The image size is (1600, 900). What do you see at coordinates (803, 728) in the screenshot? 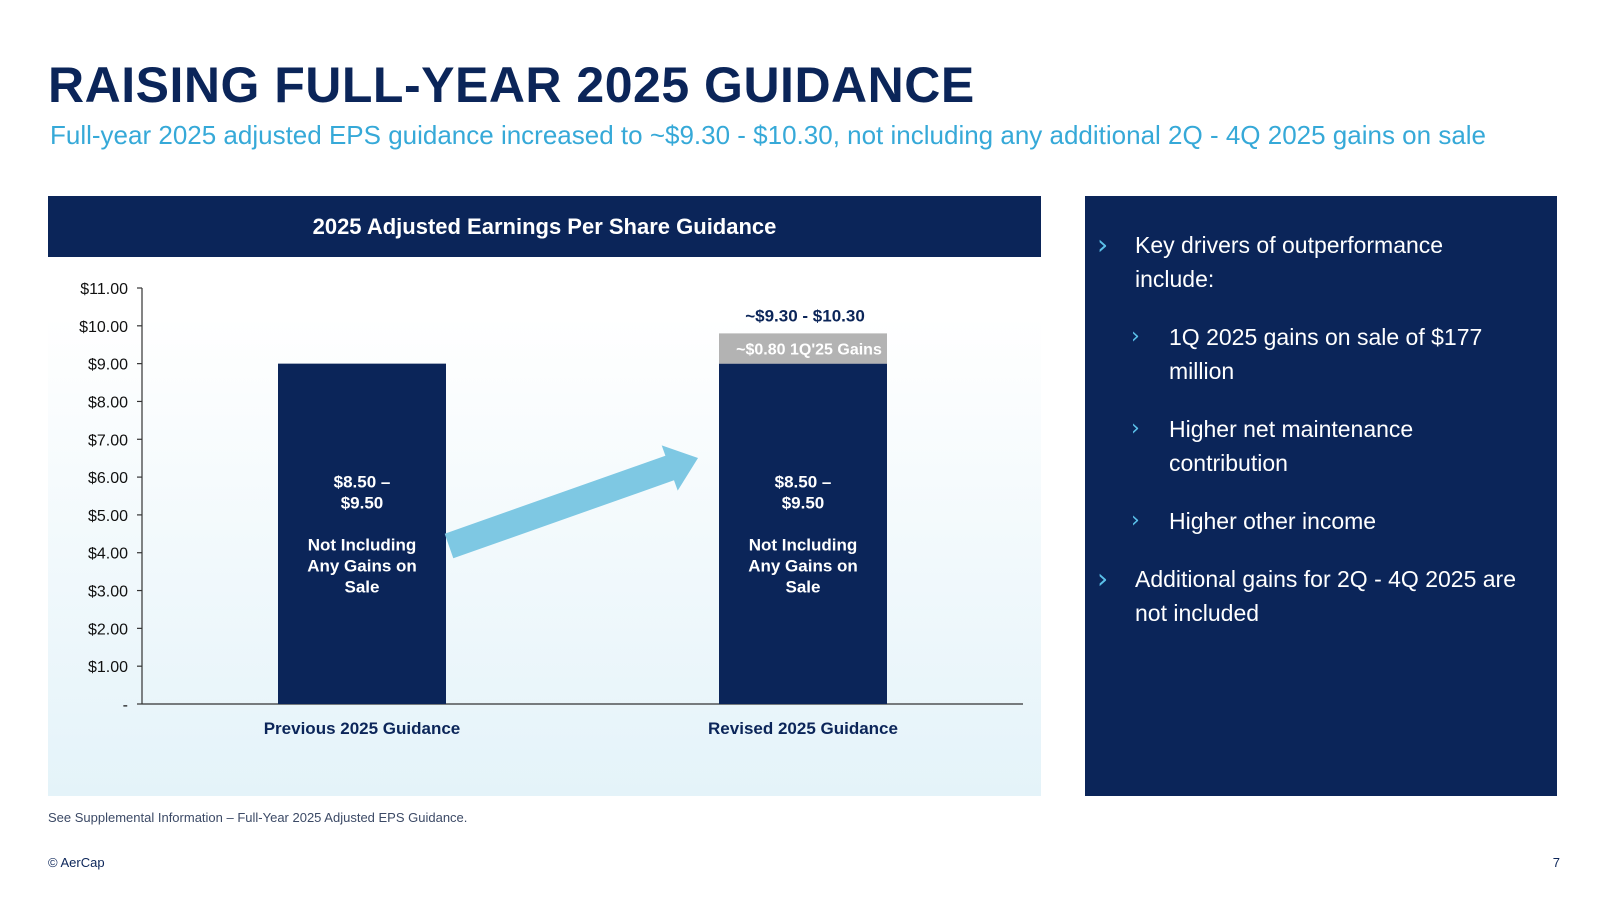
I see `x-category-label: Revised 2025 Guidance` at bounding box center [803, 728].